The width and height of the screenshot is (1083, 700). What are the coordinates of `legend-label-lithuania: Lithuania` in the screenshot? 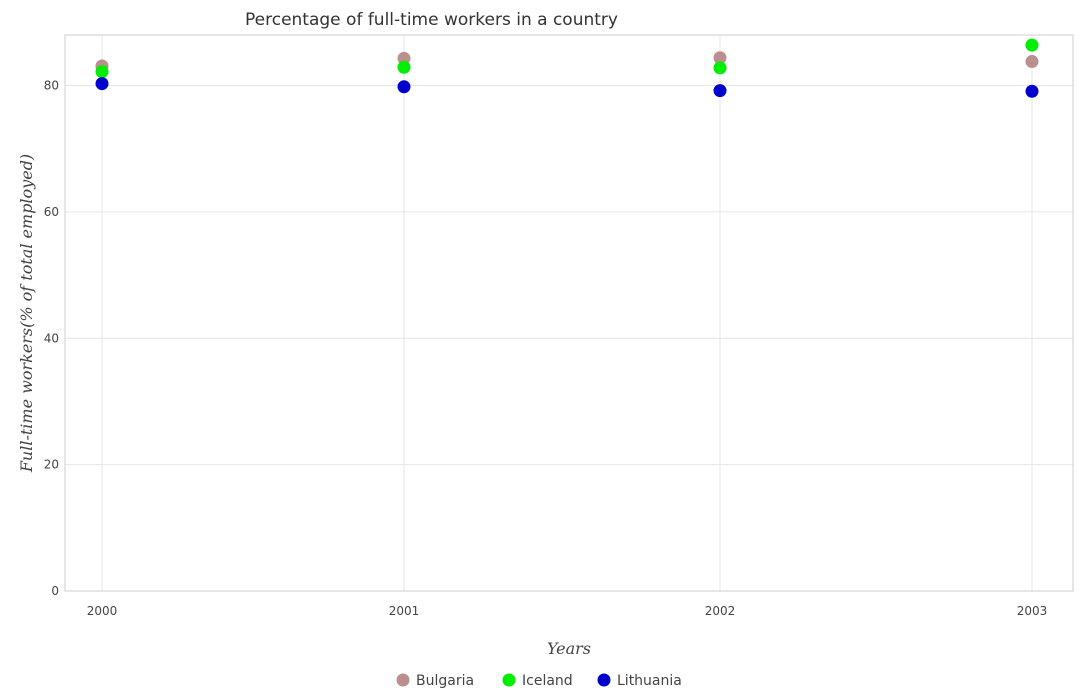 It's located at (649, 681).